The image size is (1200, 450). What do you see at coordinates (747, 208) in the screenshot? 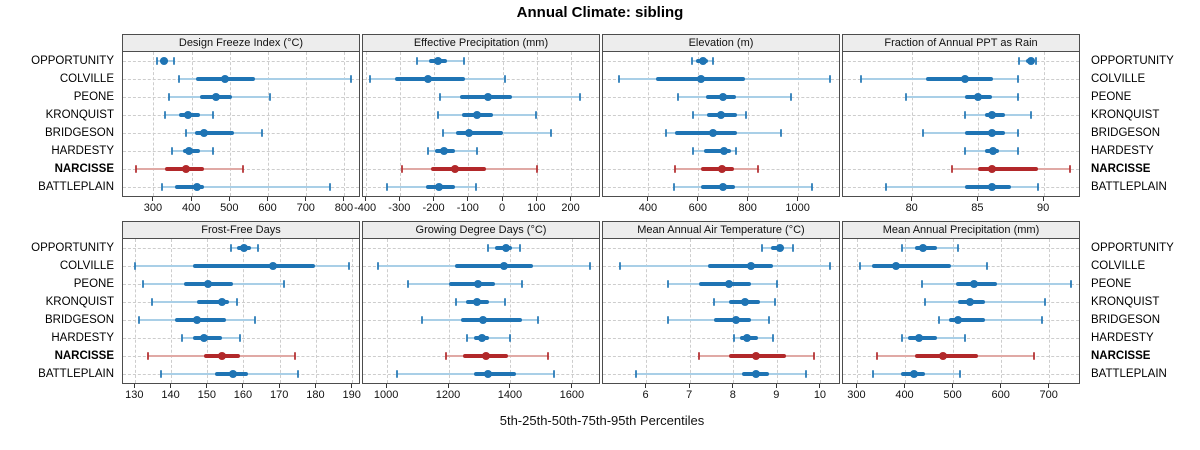
I see `axis-tick-label: 800` at bounding box center [747, 208].